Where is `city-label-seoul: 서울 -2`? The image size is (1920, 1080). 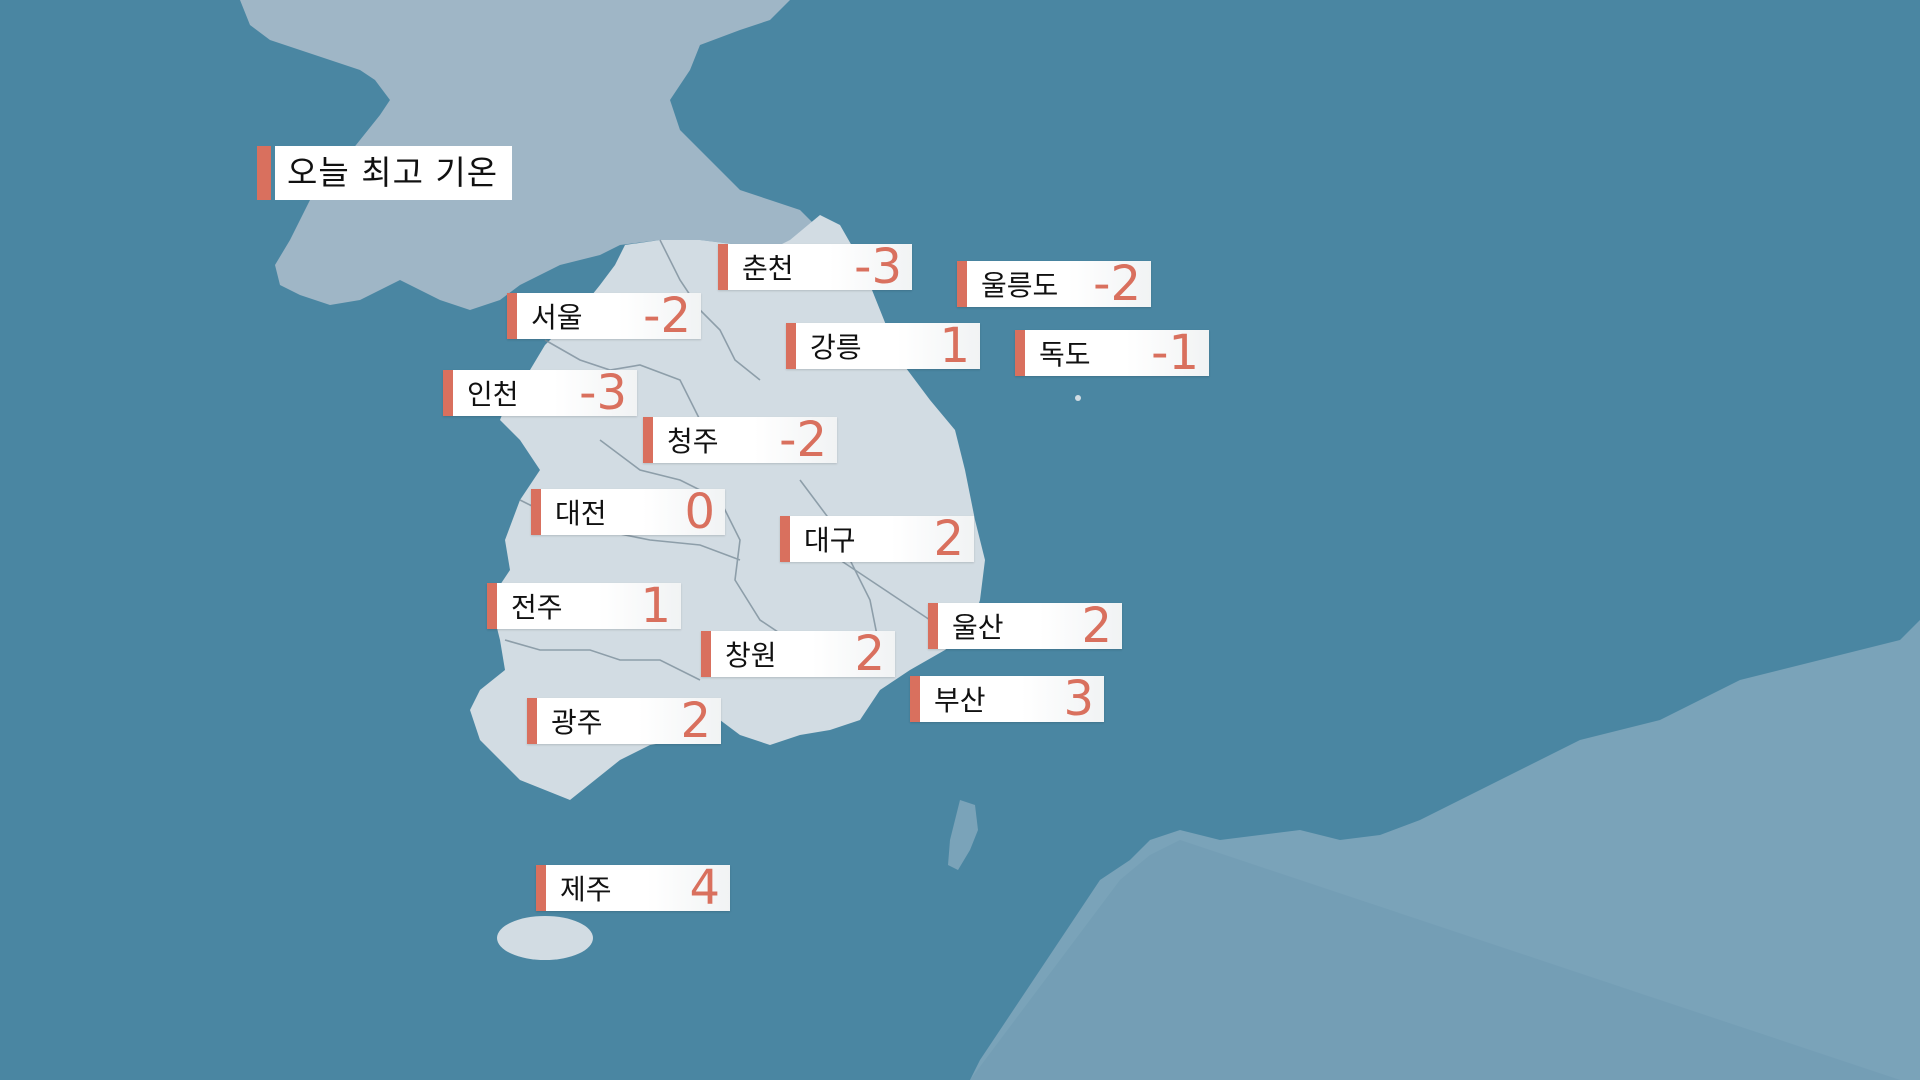 city-label-seoul: 서울 -2 is located at coordinates (604, 316).